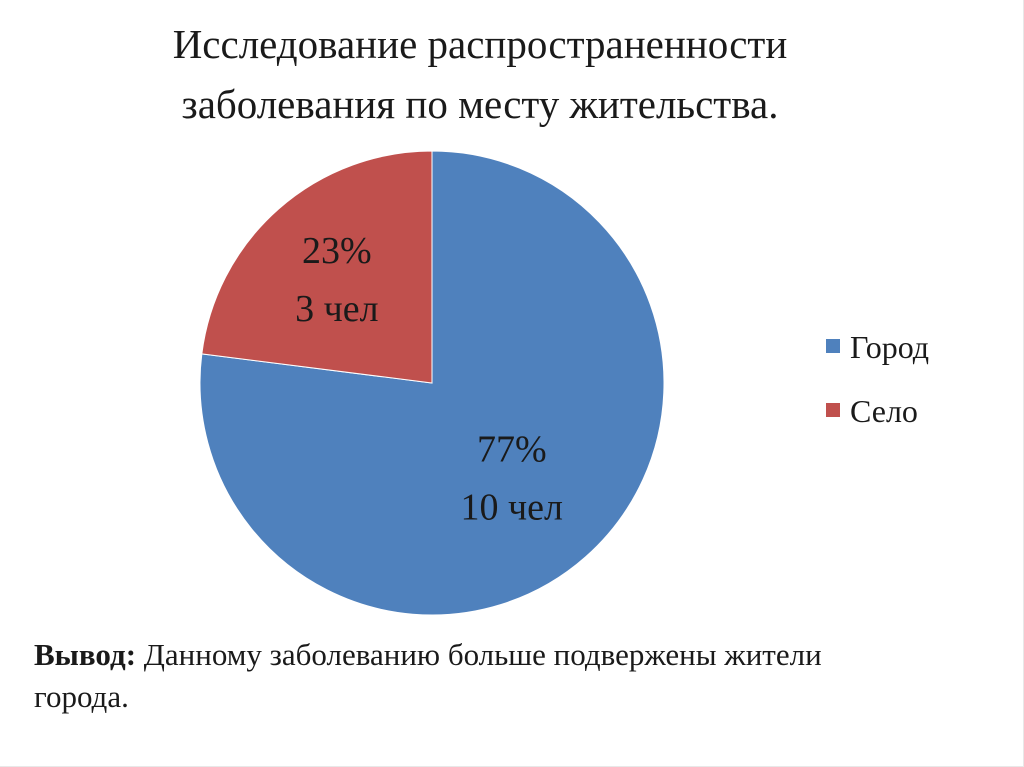 Image resolution: width=1024 pixels, height=767 pixels. What do you see at coordinates (85, 654) in the screenshot?
I see `conclusion-label: Вывод:` at bounding box center [85, 654].